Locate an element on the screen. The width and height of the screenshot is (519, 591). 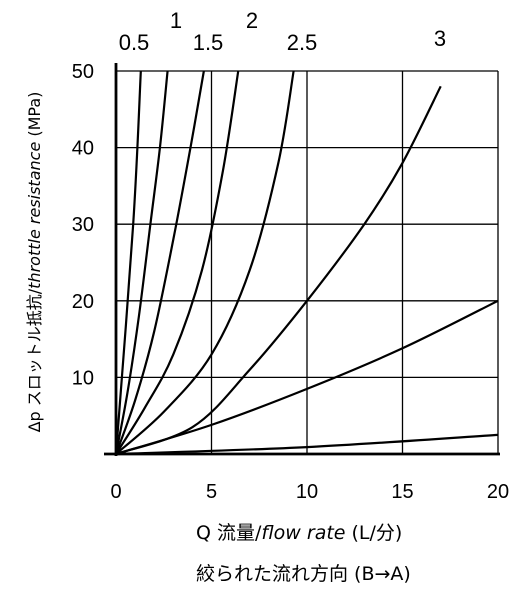
y-tick-label: 40 is located at coordinates (83, 149).